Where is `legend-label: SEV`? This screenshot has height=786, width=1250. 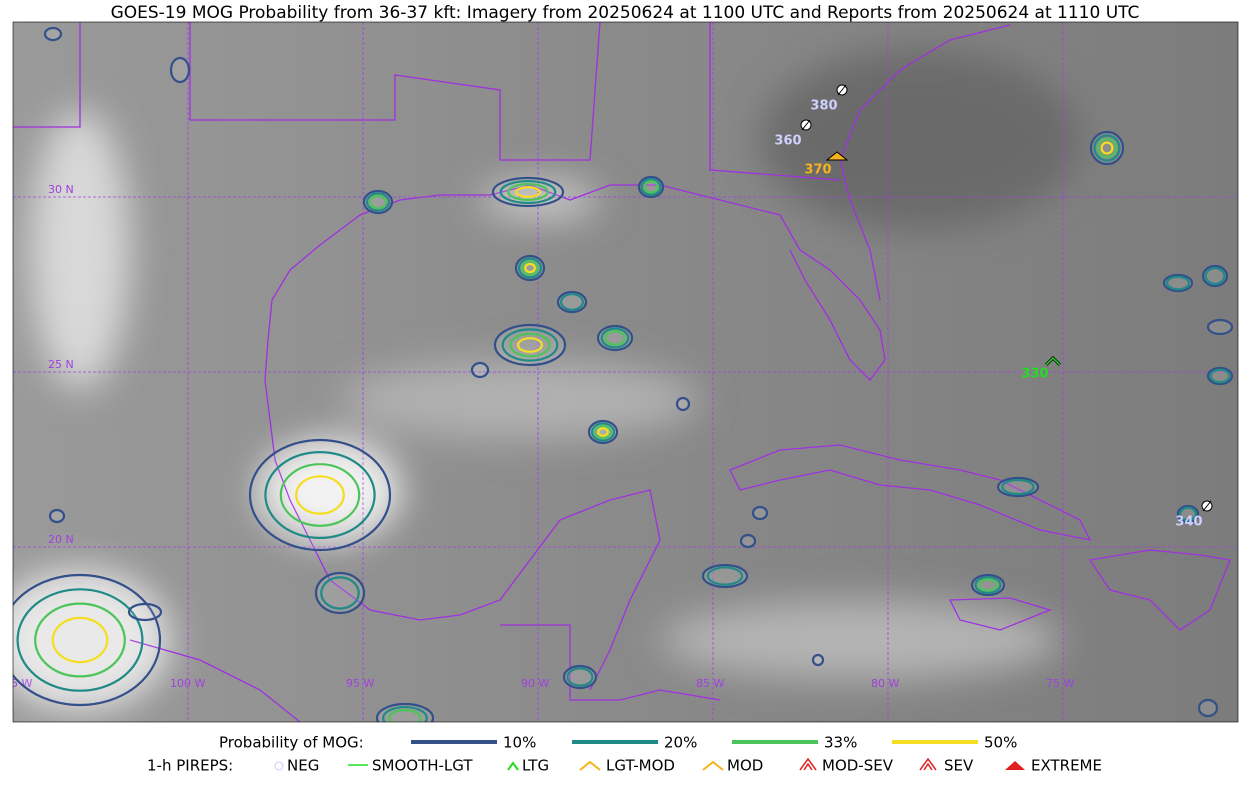 legend-label: SEV is located at coordinates (959, 766).